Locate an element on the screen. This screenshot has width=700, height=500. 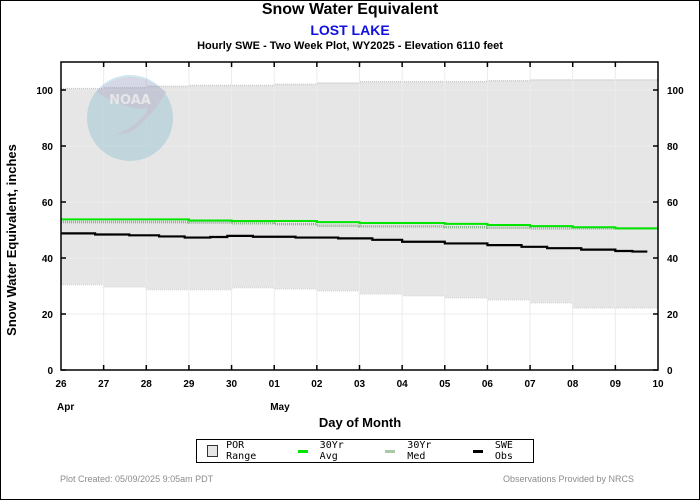
x-tick-label: 04 is located at coordinates (403, 384).